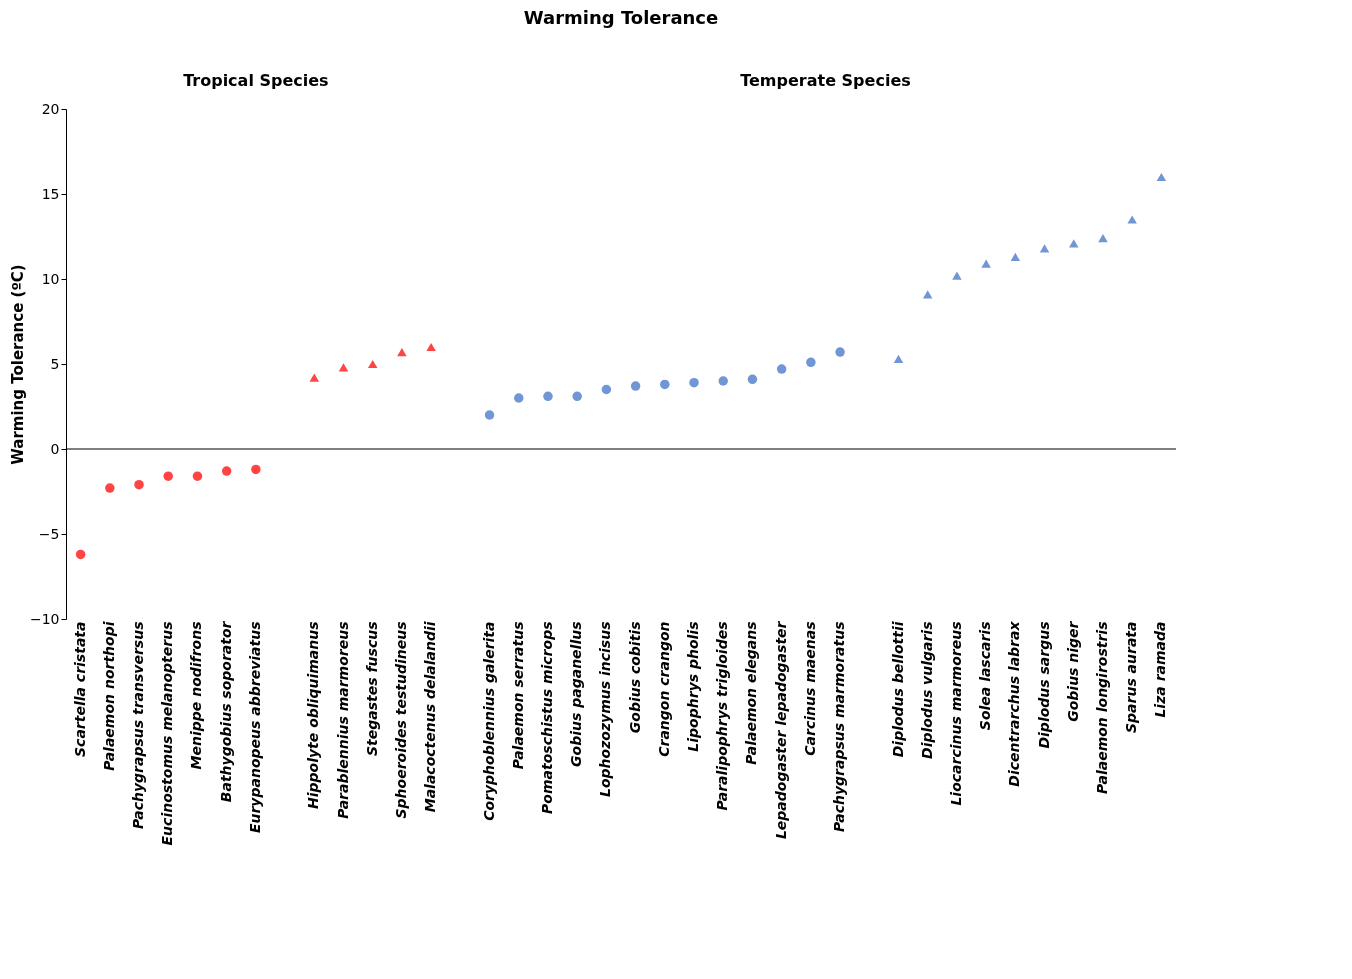 Image resolution: width=1352 pixels, height=979 pixels. What do you see at coordinates (546, 717) in the screenshot?
I see `x-tick-label: Pomatoschistus microps` at bounding box center [546, 717].